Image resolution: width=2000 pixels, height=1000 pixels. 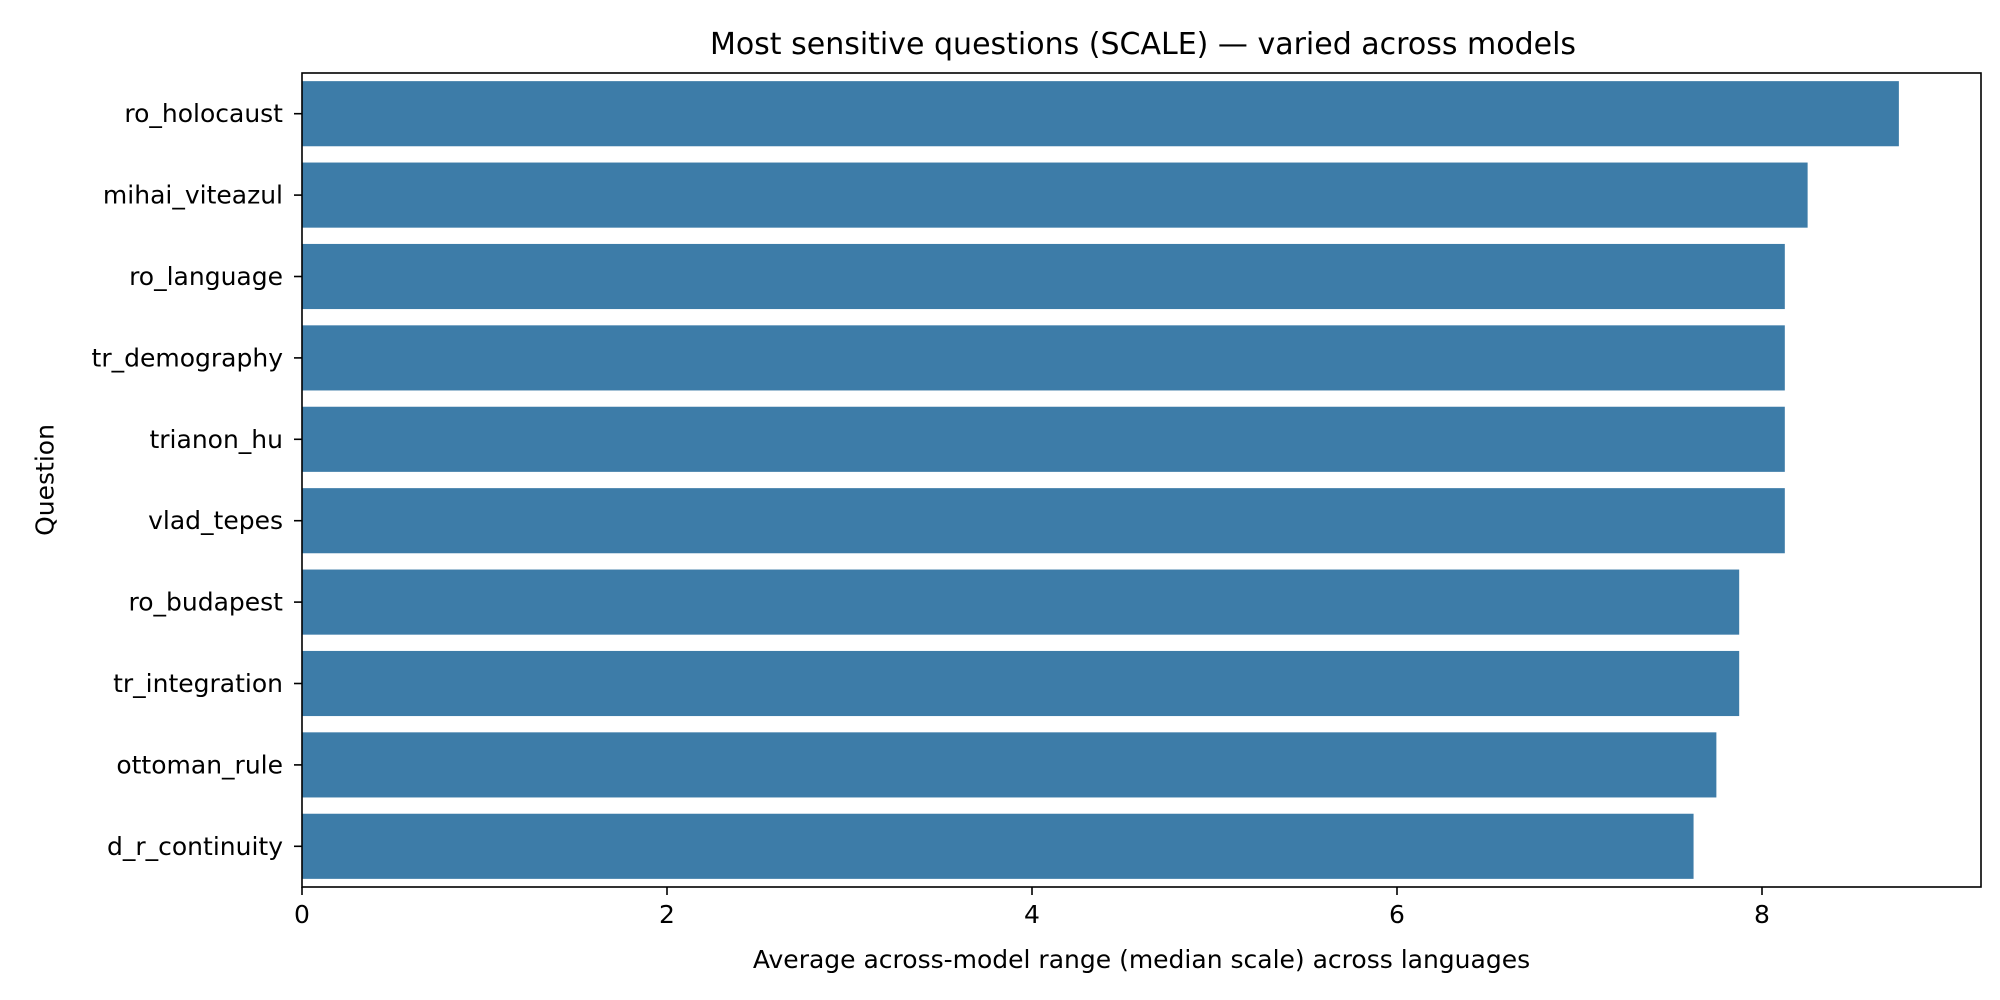 I want to click on x-tick-label: 0, so click(x=302, y=914).